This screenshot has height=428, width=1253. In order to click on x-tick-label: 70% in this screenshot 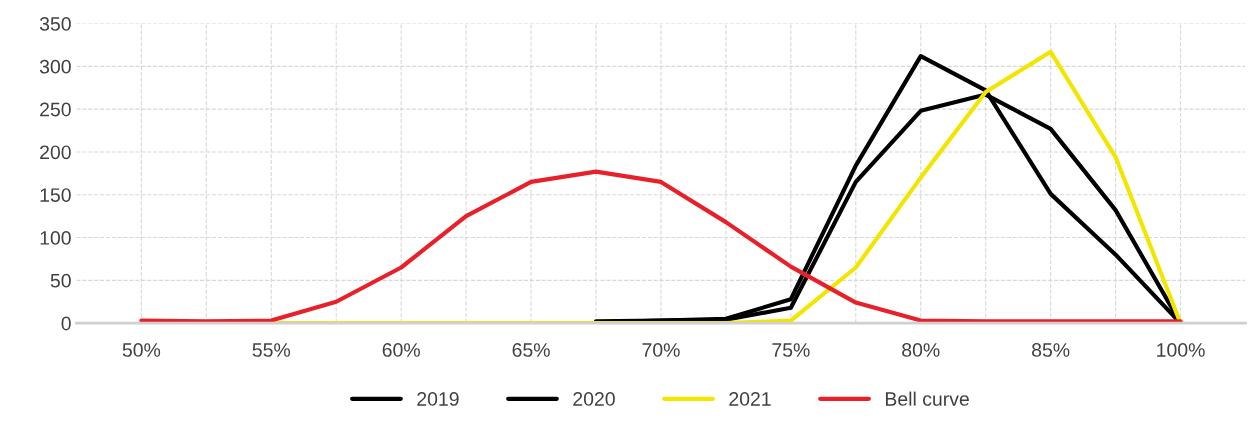, I will do `click(661, 350)`.